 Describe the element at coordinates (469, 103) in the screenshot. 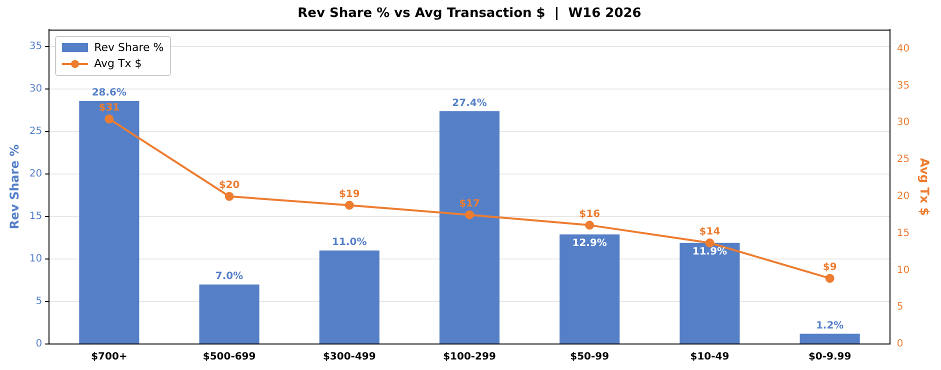

I see `data-label: 27.4%` at that location.